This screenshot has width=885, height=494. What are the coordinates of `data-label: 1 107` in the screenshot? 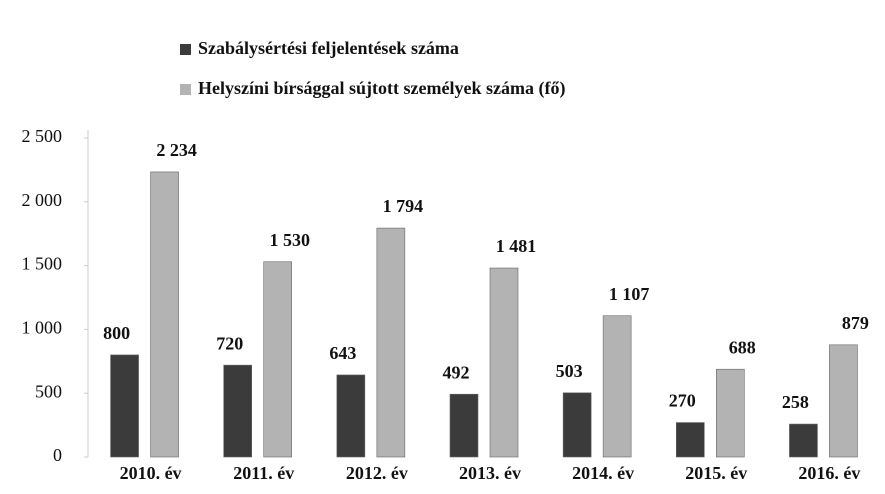 It's located at (629, 294).